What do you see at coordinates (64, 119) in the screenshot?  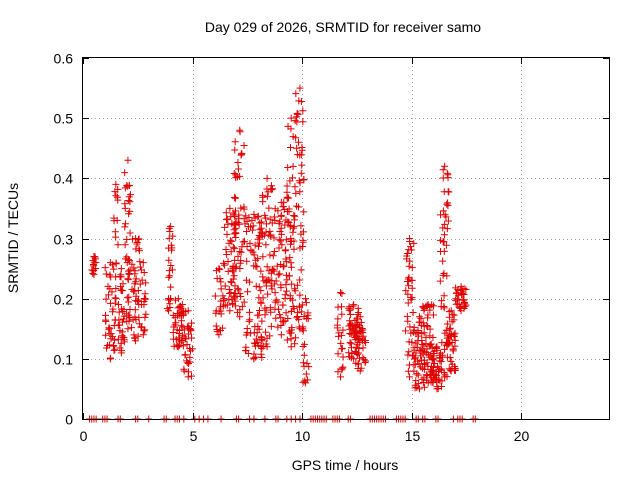 I see `y-tick-label: 0.5` at bounding box center [64, 119].